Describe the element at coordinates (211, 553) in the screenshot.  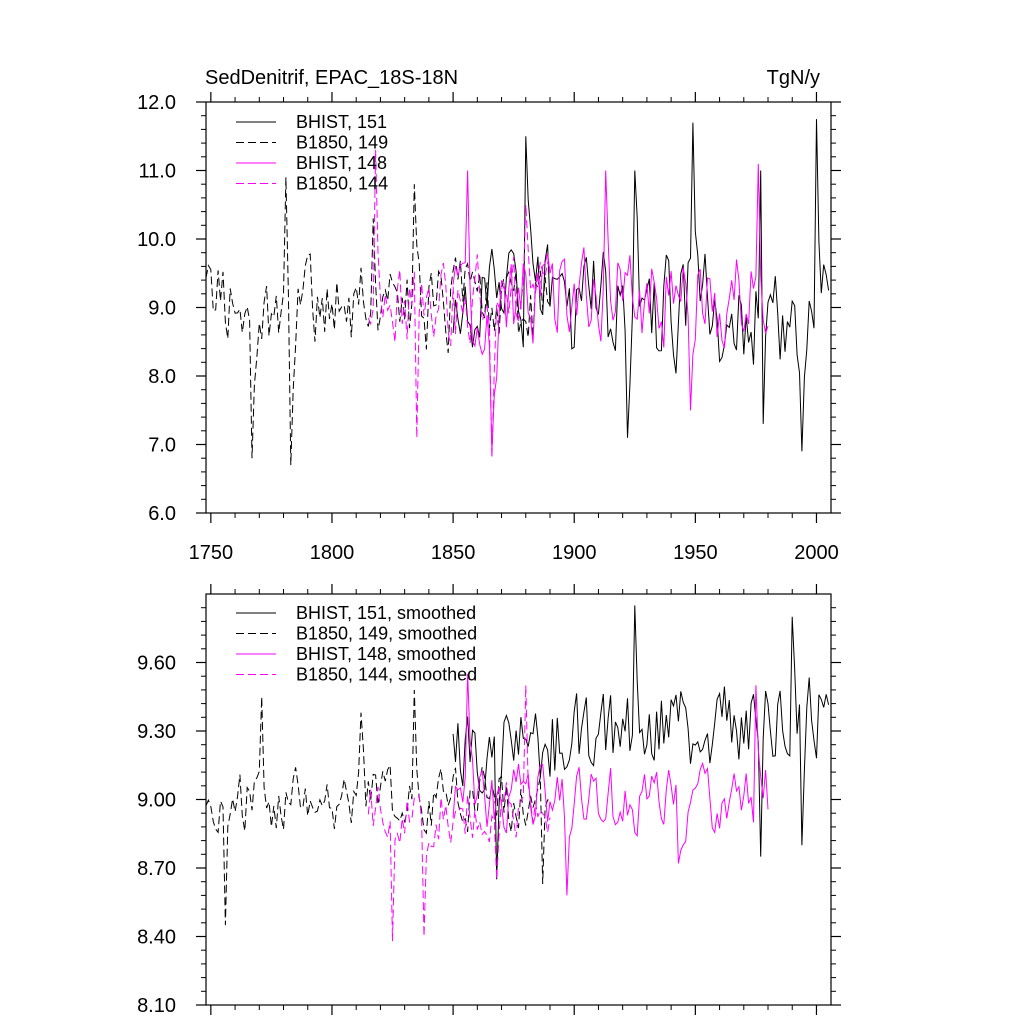
I see `x-tick-label: 1750` at that location.